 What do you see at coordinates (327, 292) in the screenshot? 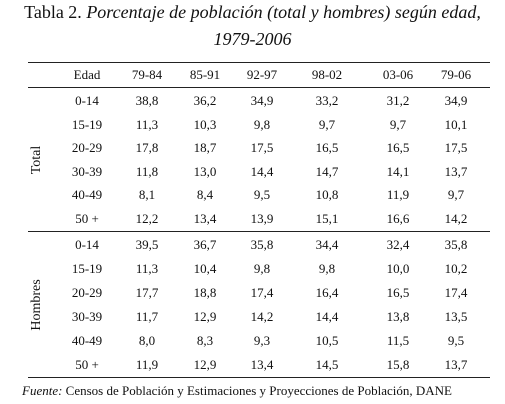
I see `cell-value: 16,4` at bounding box center [327, 292].